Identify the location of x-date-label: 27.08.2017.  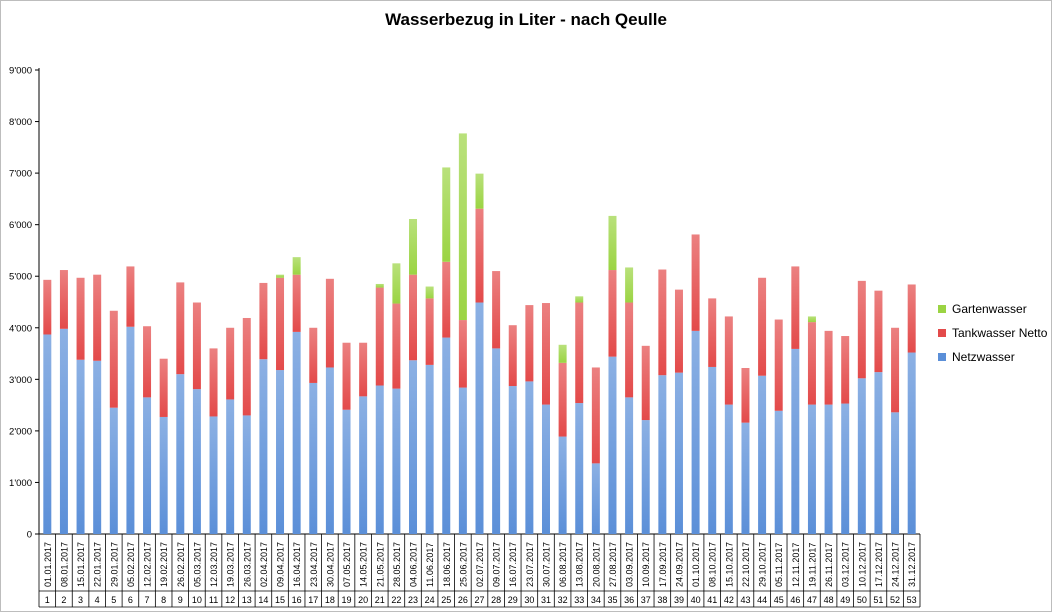
(613, 564).